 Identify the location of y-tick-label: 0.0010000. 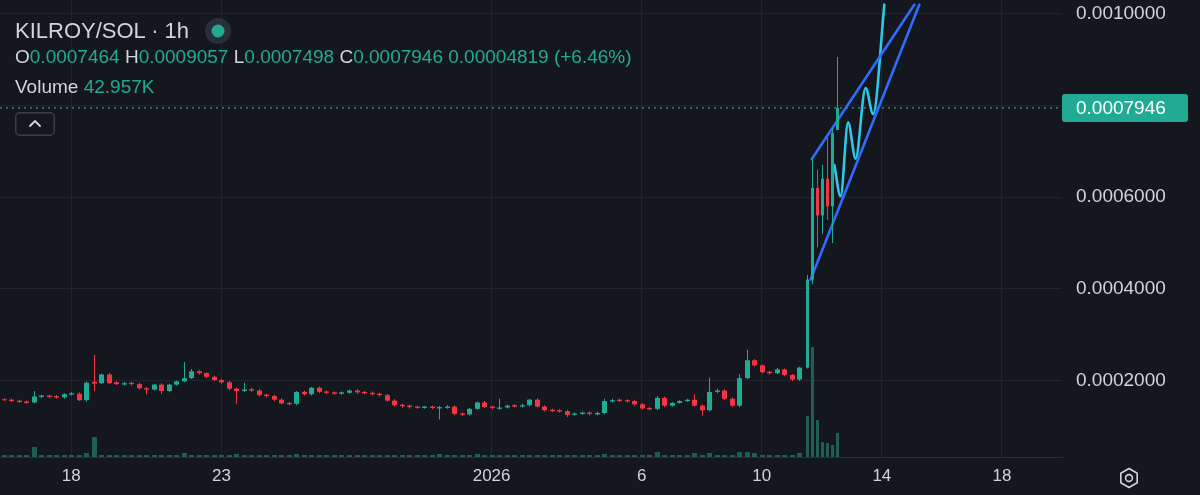
(1121, 12).